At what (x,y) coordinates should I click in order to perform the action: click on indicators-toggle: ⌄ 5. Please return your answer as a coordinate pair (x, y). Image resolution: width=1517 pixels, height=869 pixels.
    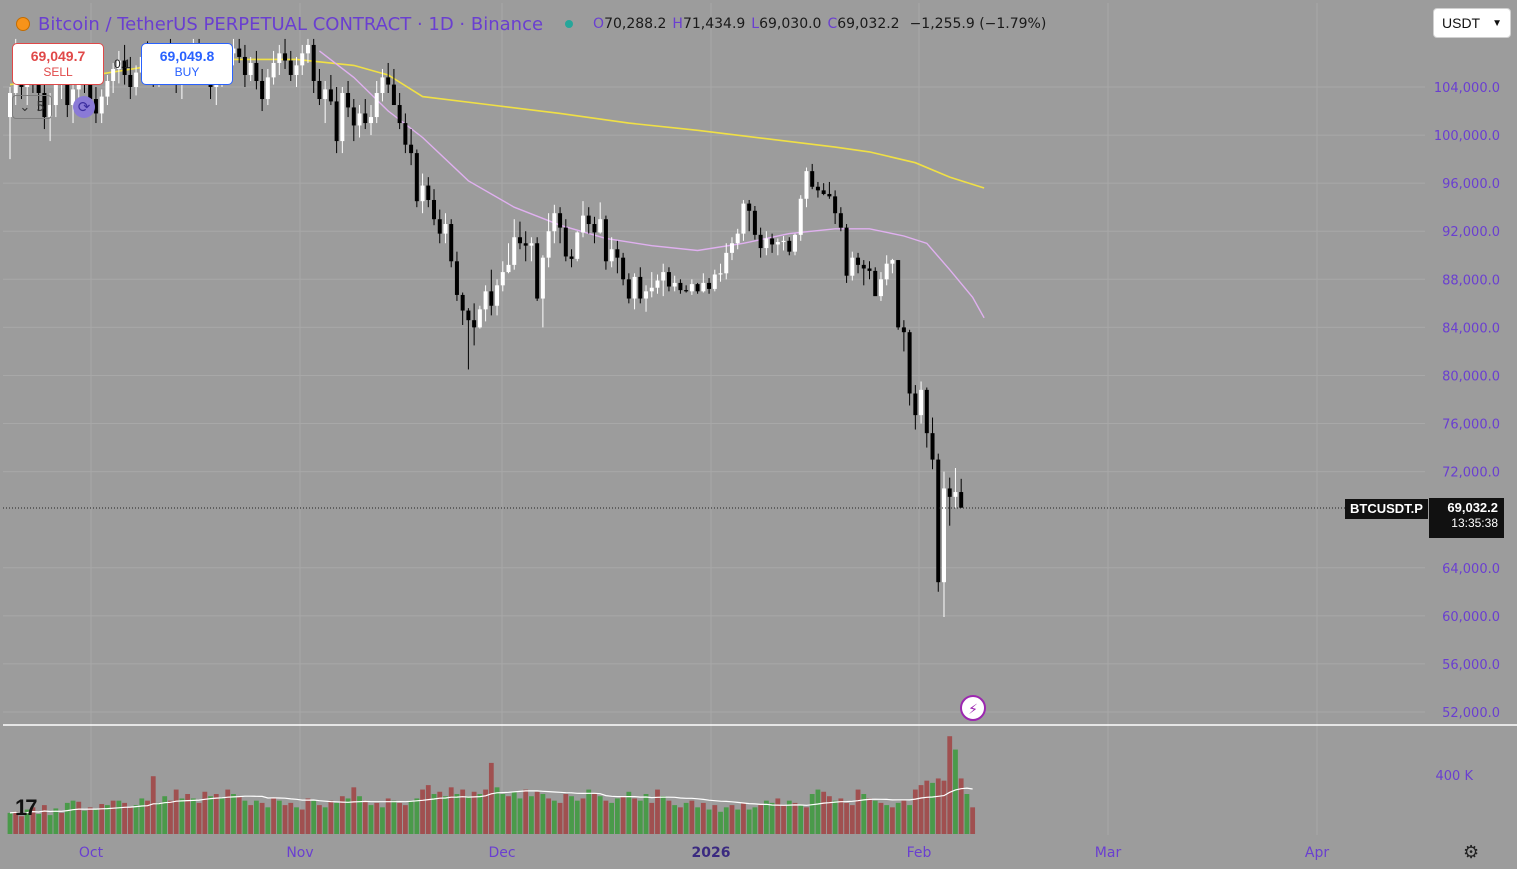
    Looking at the image, I should click on (32, 107).